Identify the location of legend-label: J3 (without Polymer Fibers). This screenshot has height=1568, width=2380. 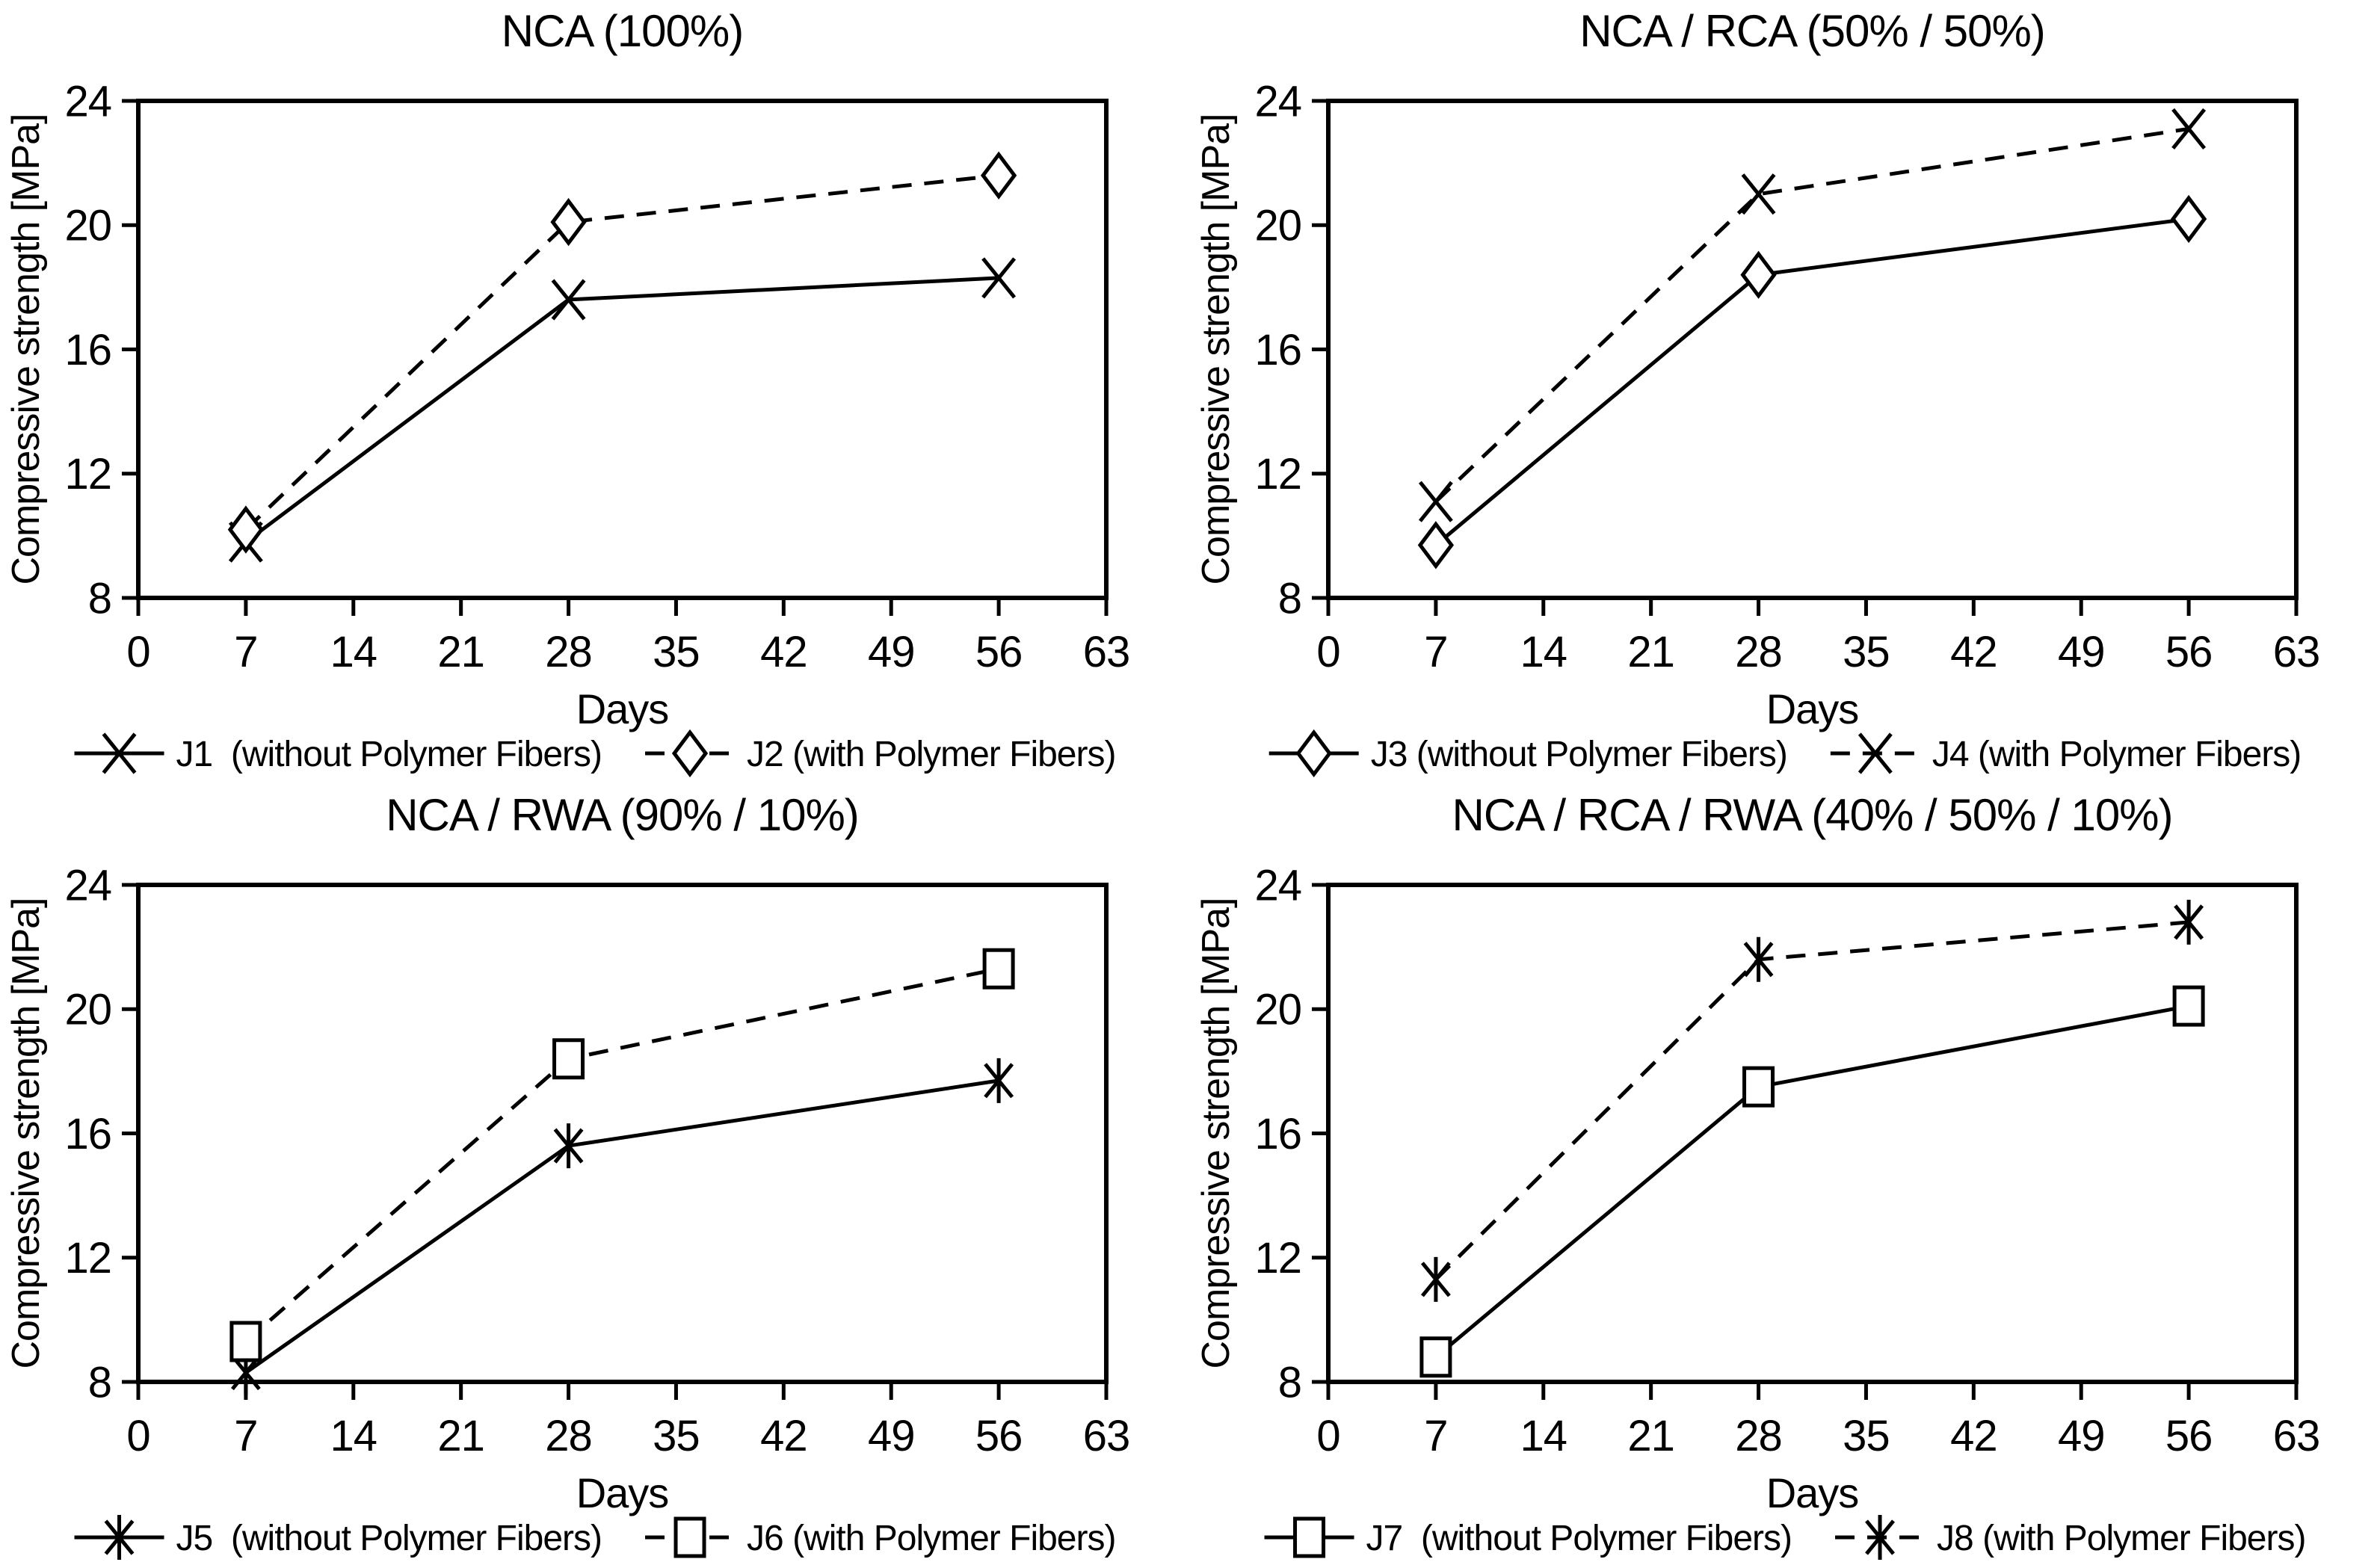
(1579, 754).